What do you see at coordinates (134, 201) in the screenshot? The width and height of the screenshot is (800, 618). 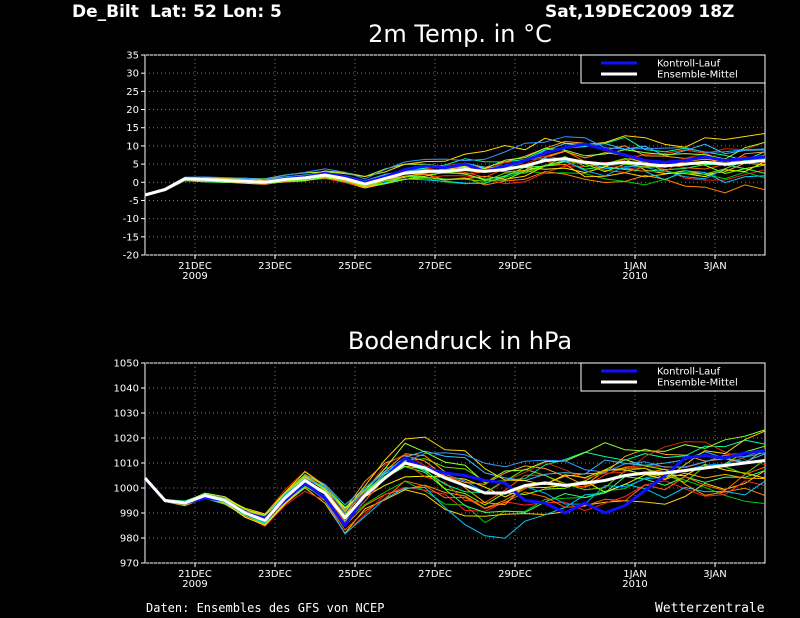 I see `y-tick-label: -5` at bounding box center [134, 201].